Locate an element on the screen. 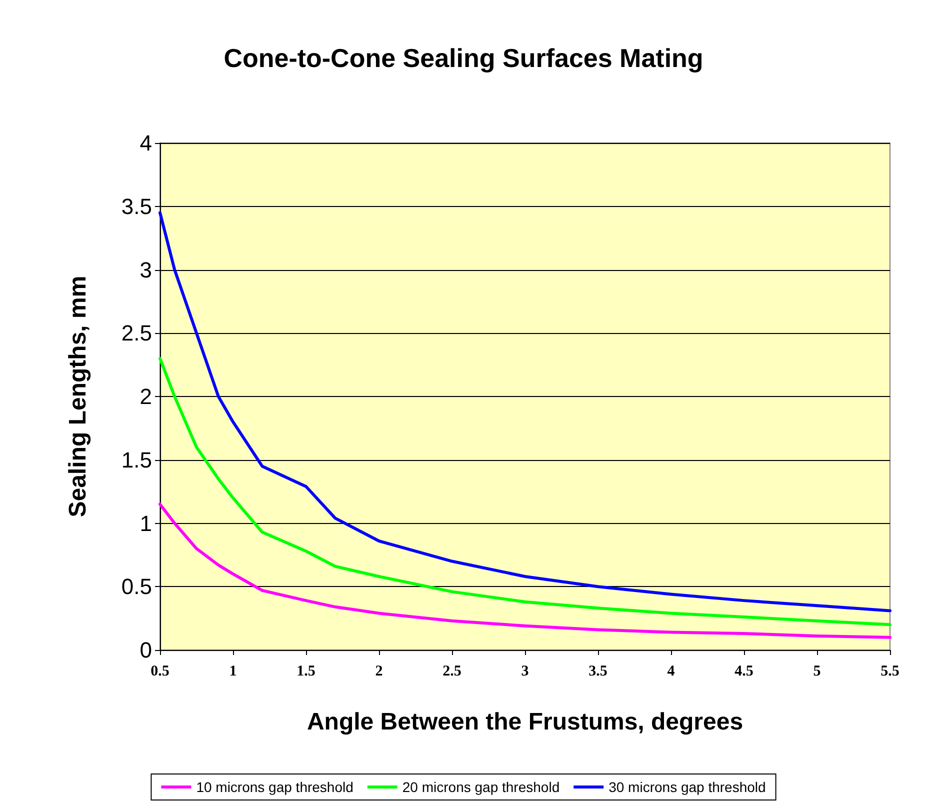 The width and height of the screenshot is (927, 810). x-tick-label: 4 is located at coordinates (671, 672).